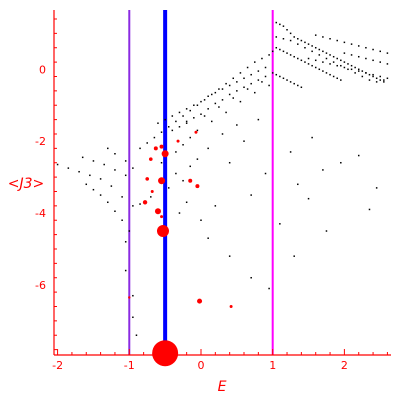  I want to click on y-tick-label: -2, so click(40, 141).